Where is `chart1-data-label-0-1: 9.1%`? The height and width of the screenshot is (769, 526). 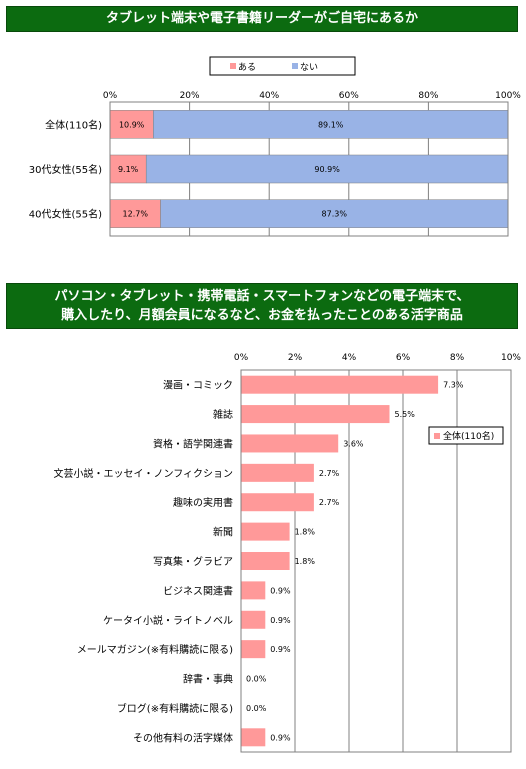 chart1-data-label-0-1: 9.1% is located at coordinates (128, 169).